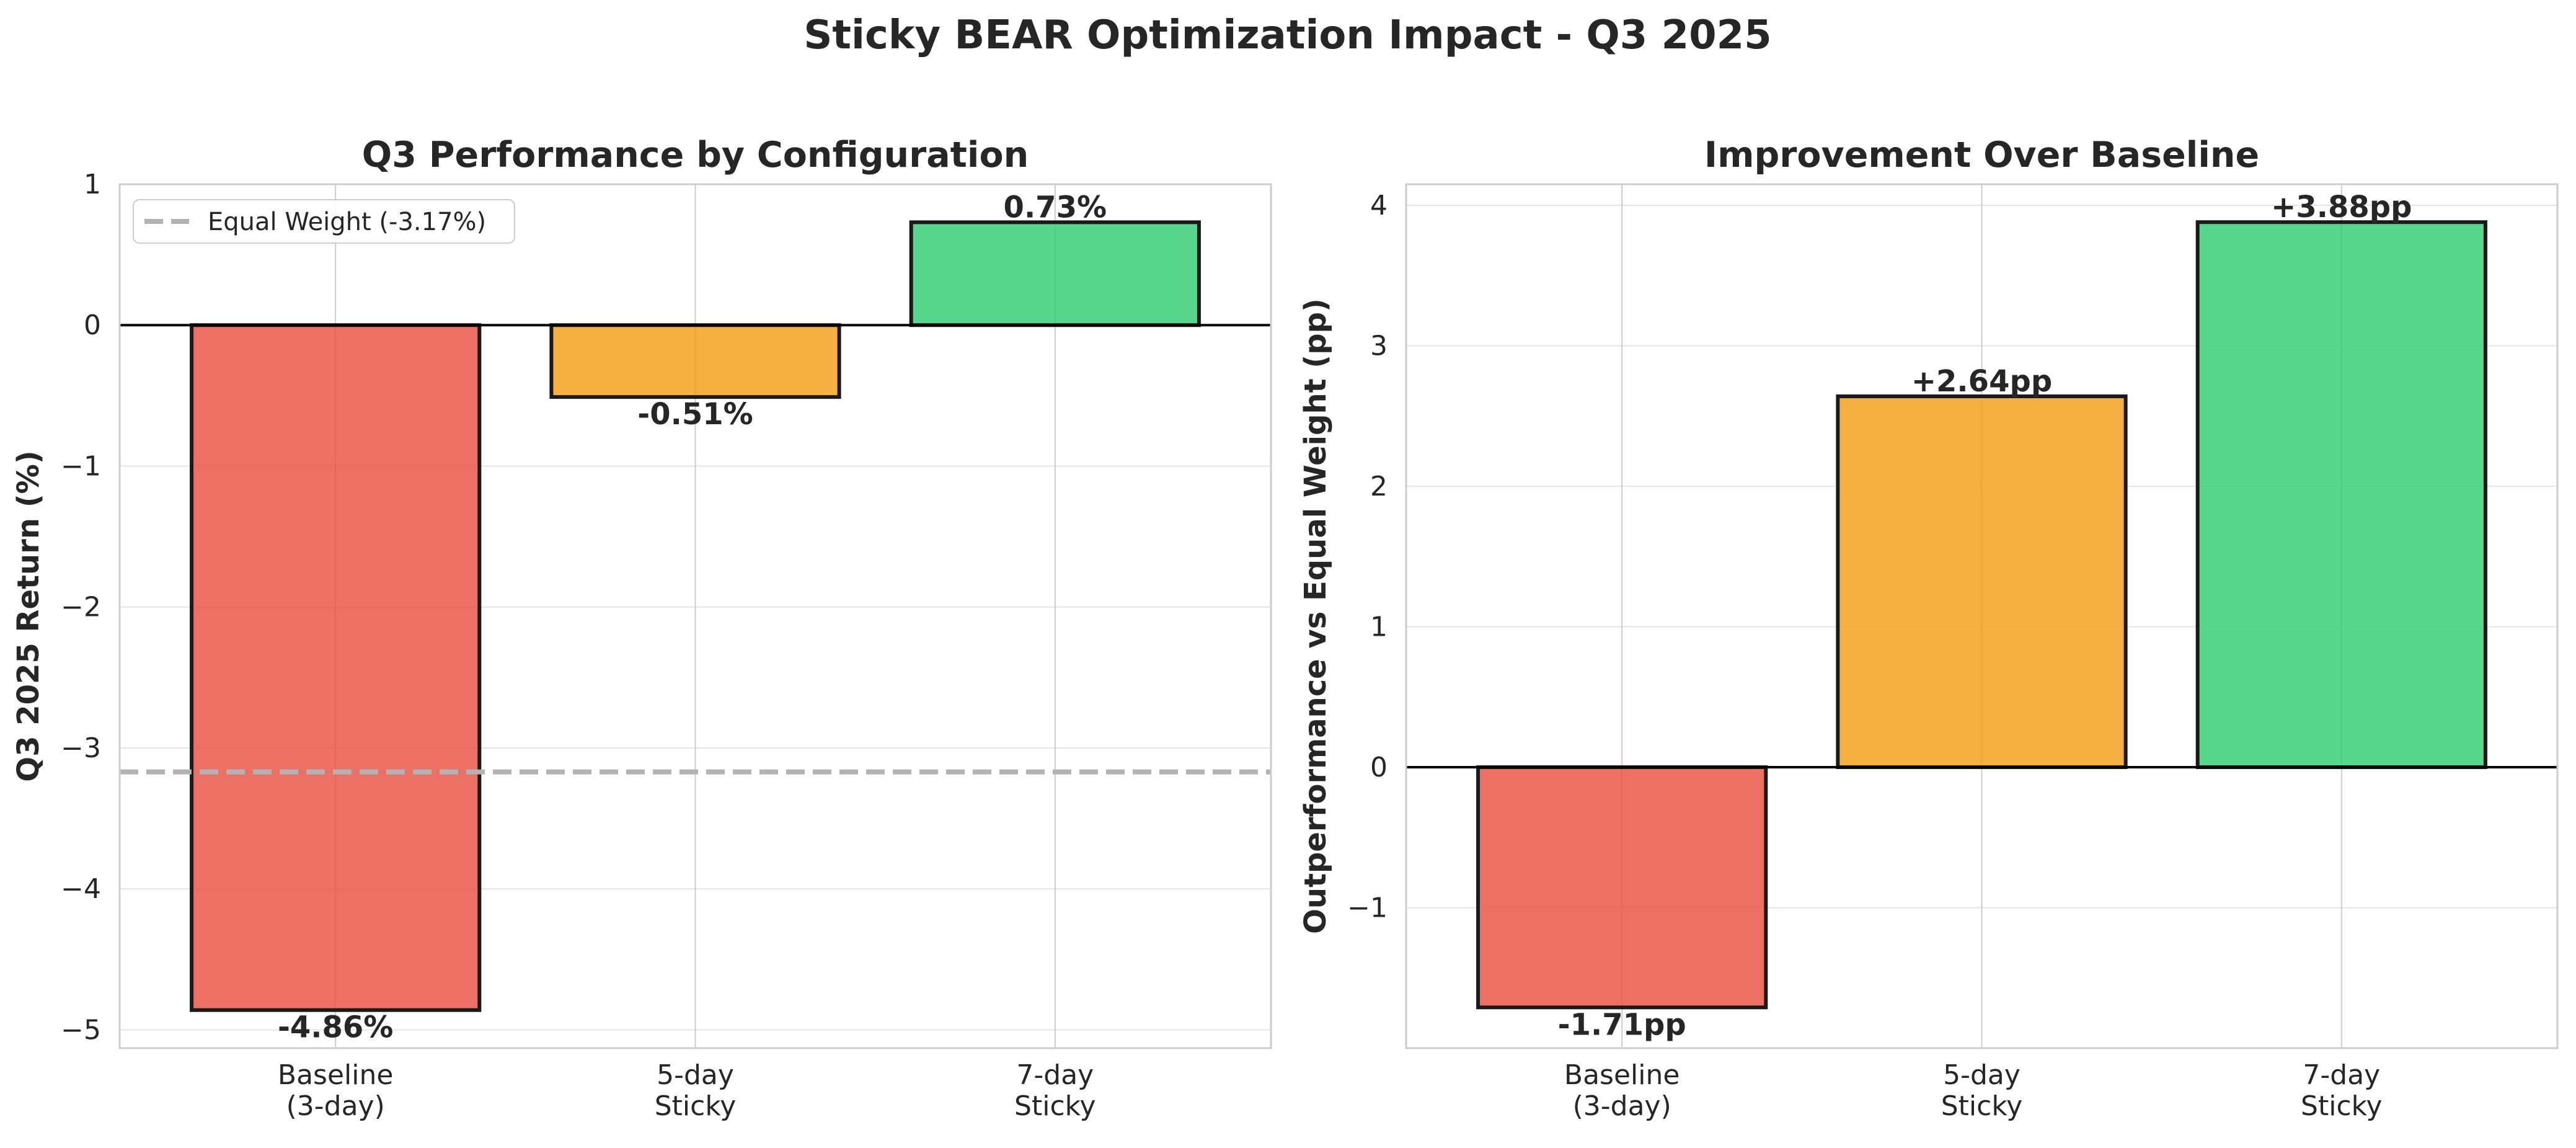 The image size is (2576, 1148). Describe the element at coordinates (1379, 205) in the screenshot. I see `y-tick-label: 4` at that location.